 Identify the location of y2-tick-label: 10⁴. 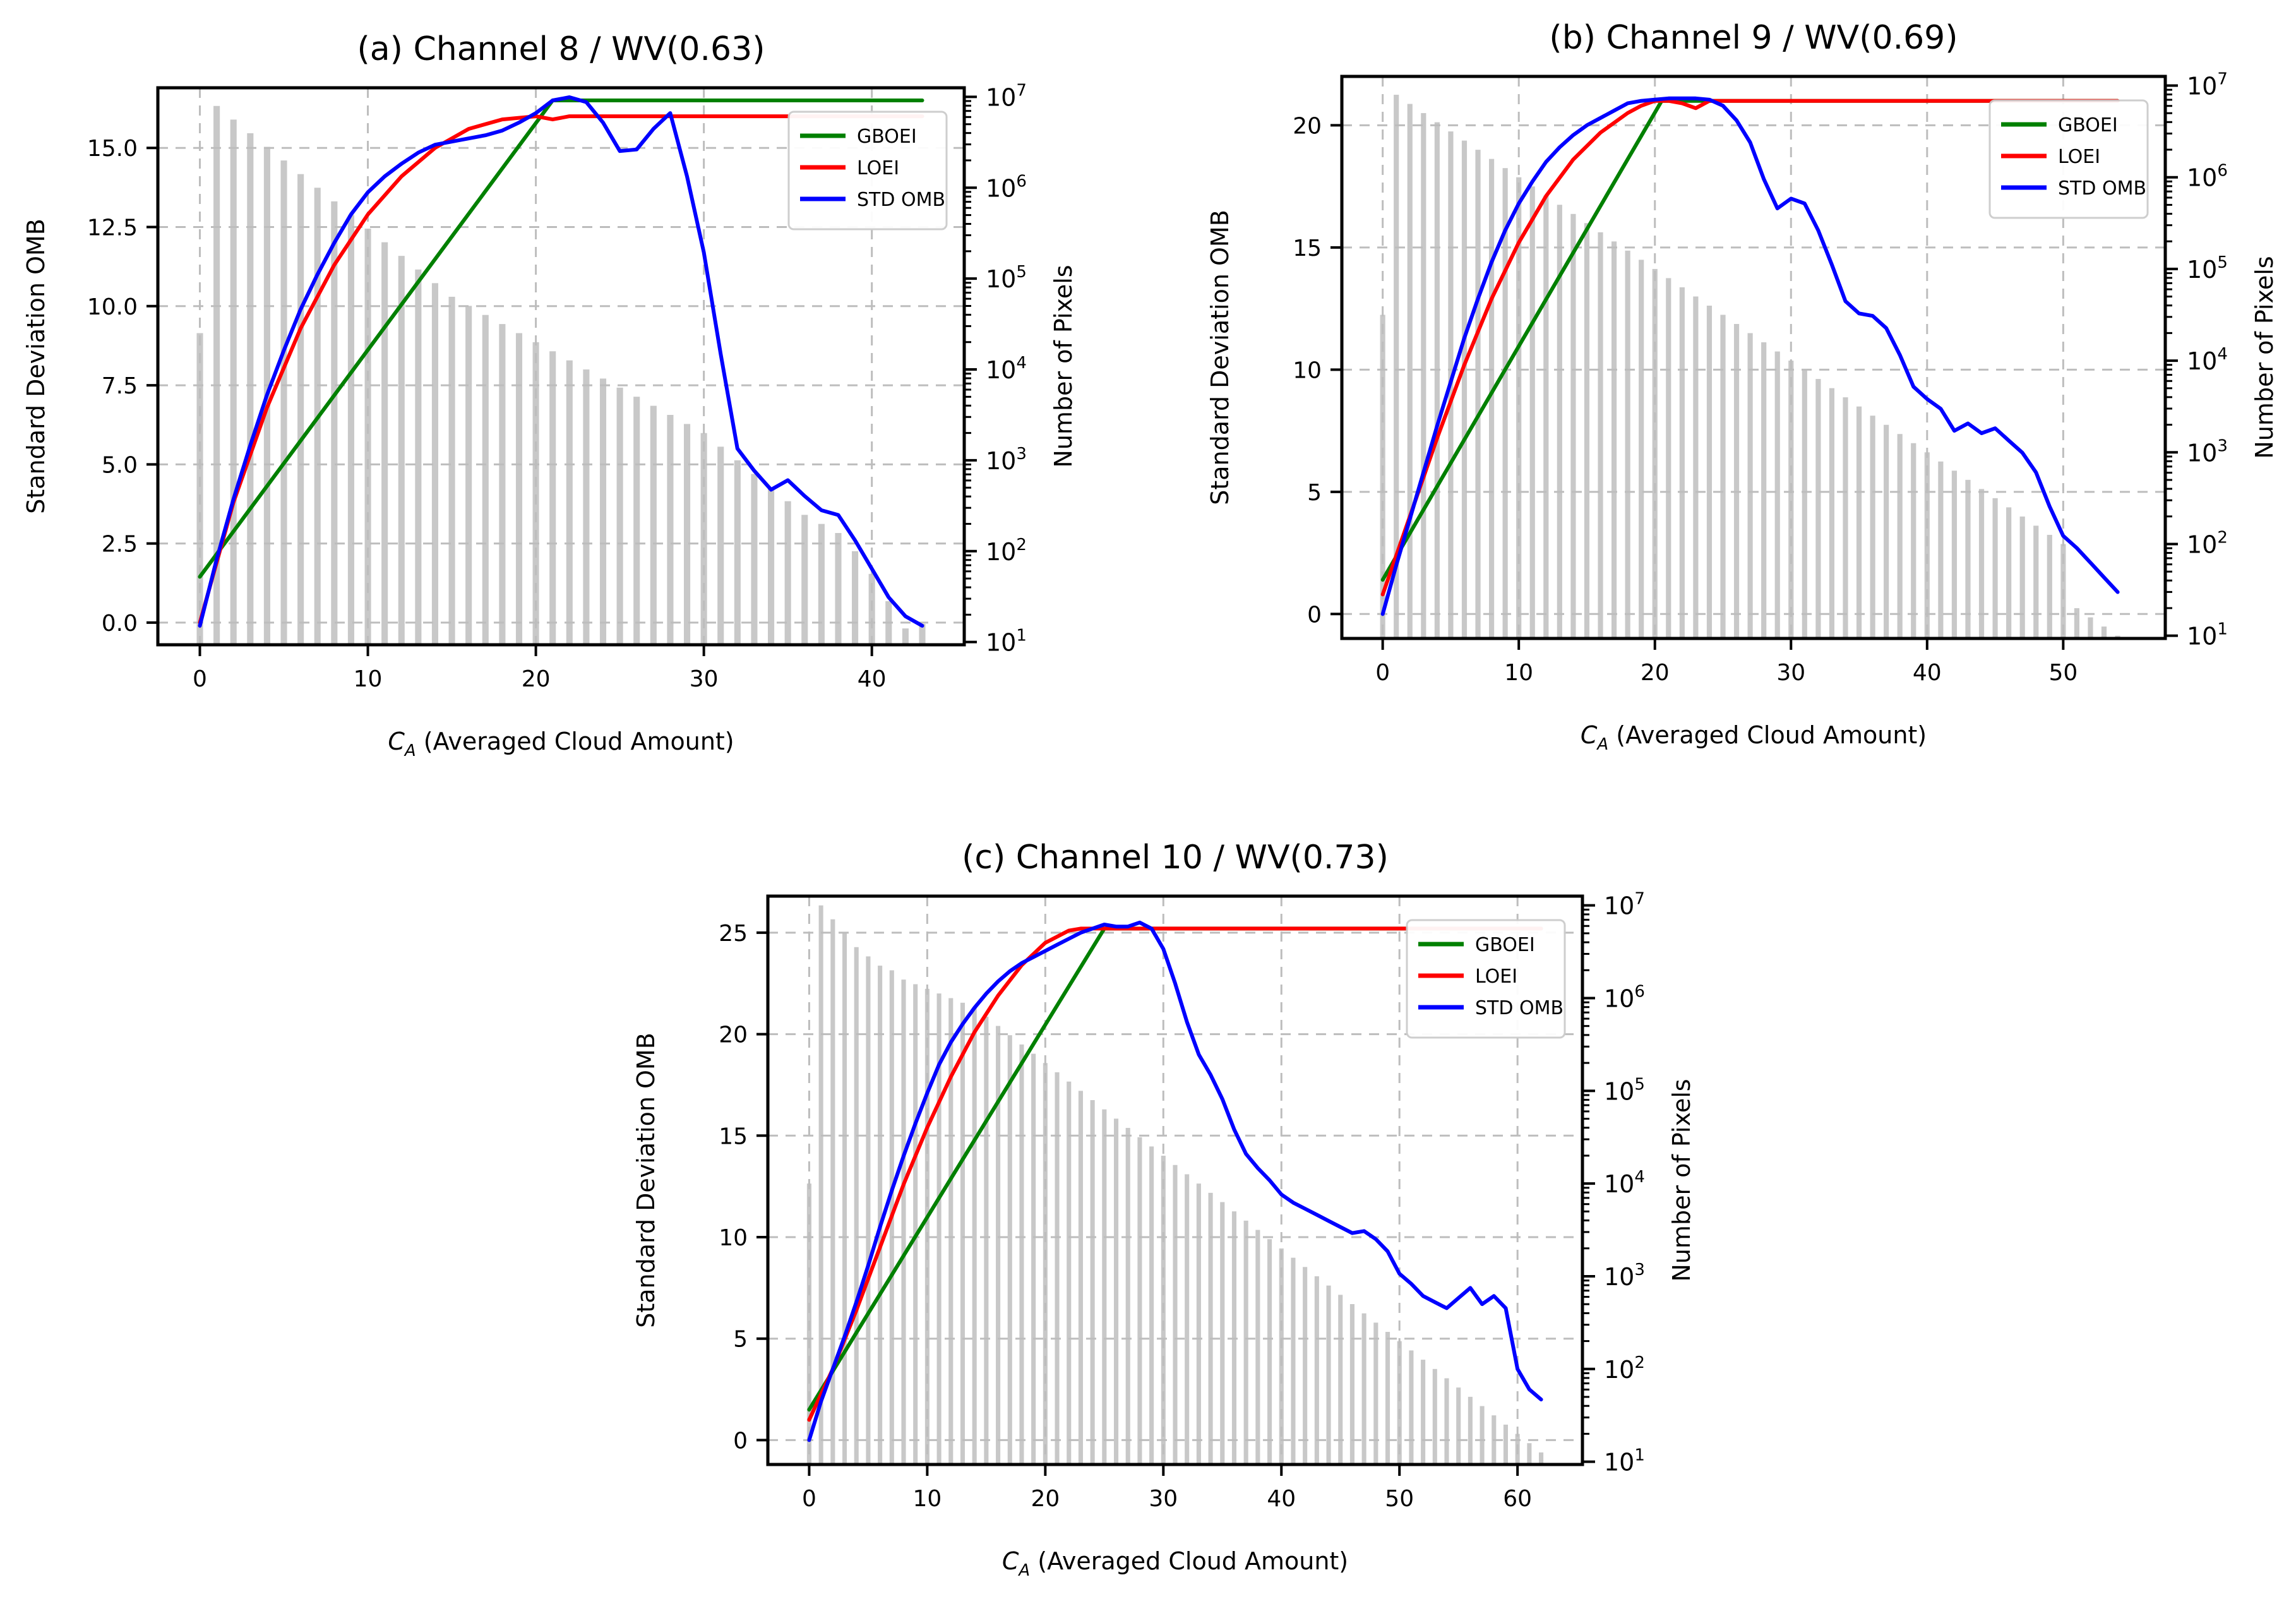
(2207, 360).